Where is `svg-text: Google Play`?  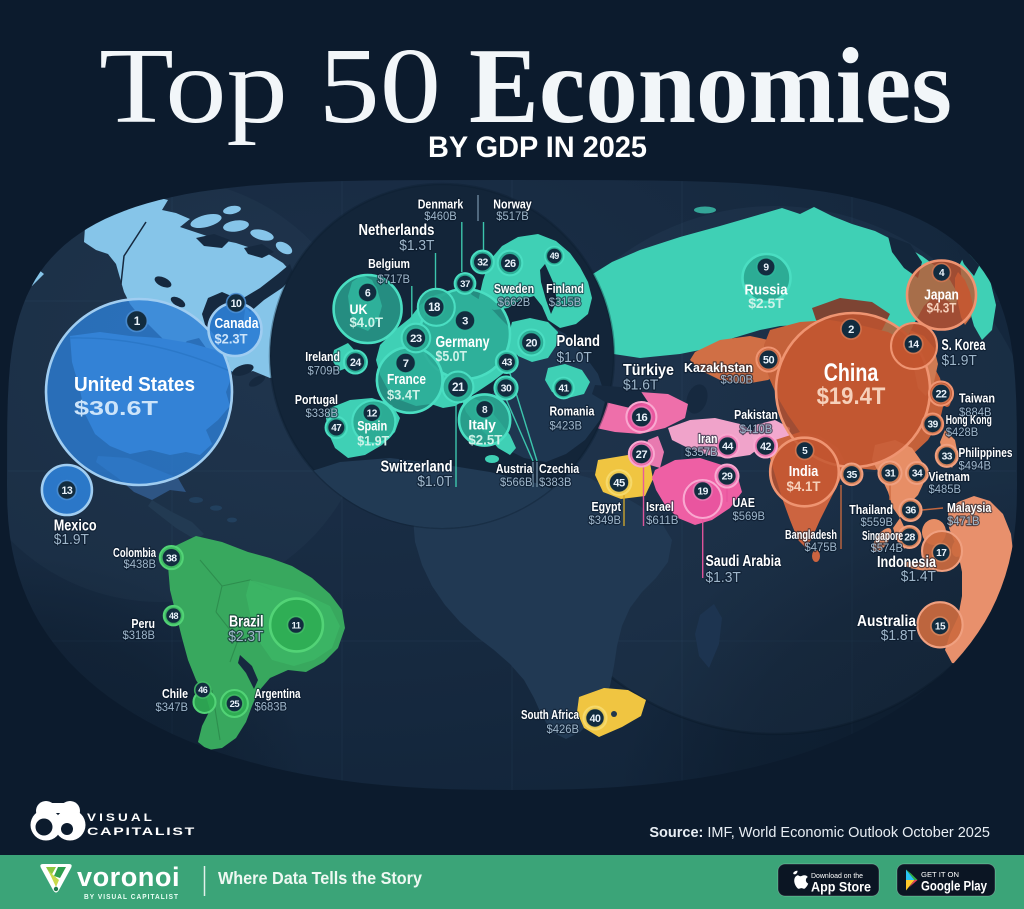 svg-text: Google Play is located at coordinates (954, 886).